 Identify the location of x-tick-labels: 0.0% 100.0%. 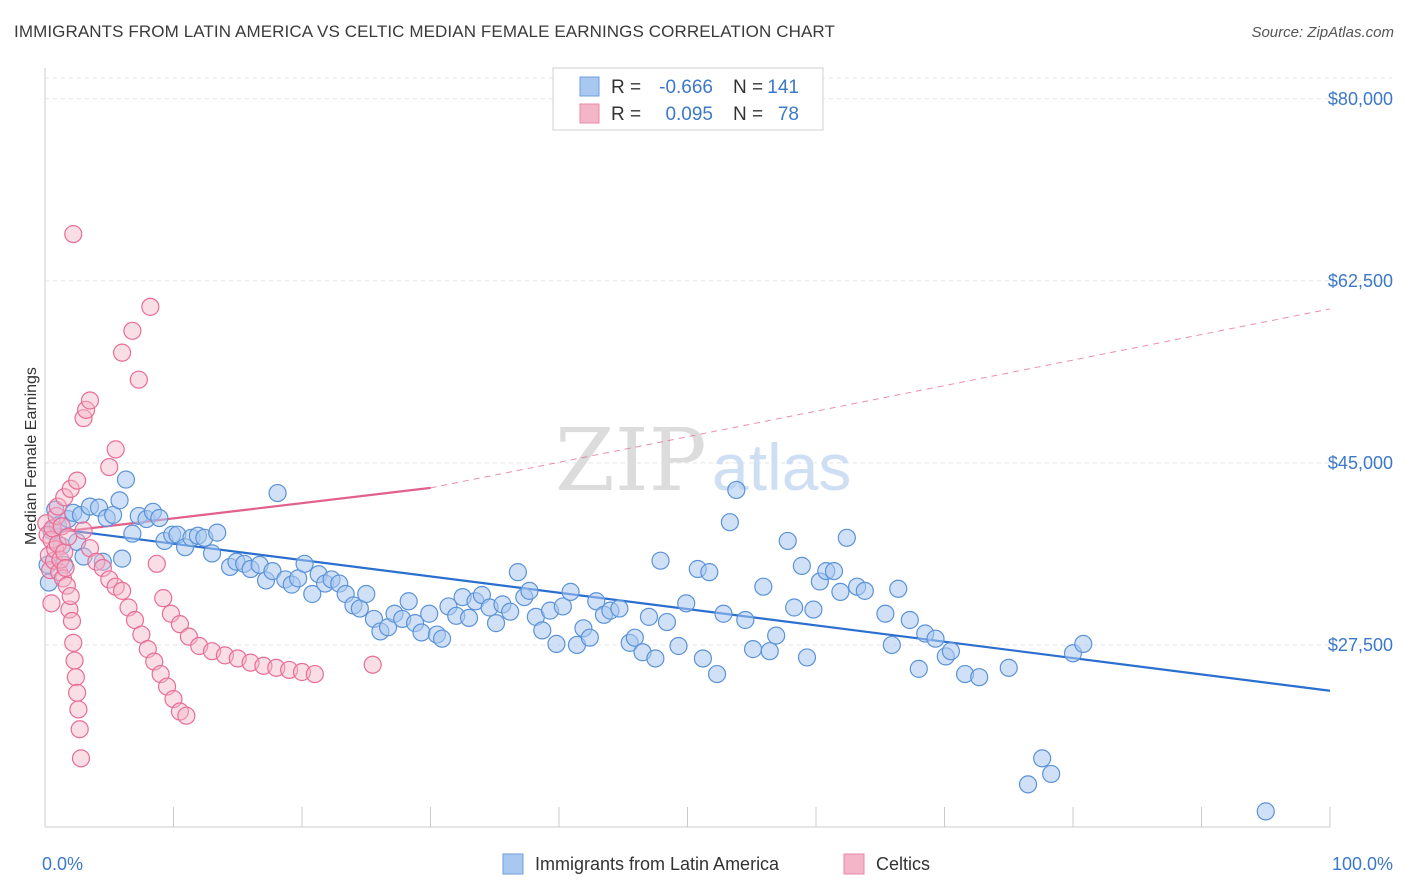
(717, 864).